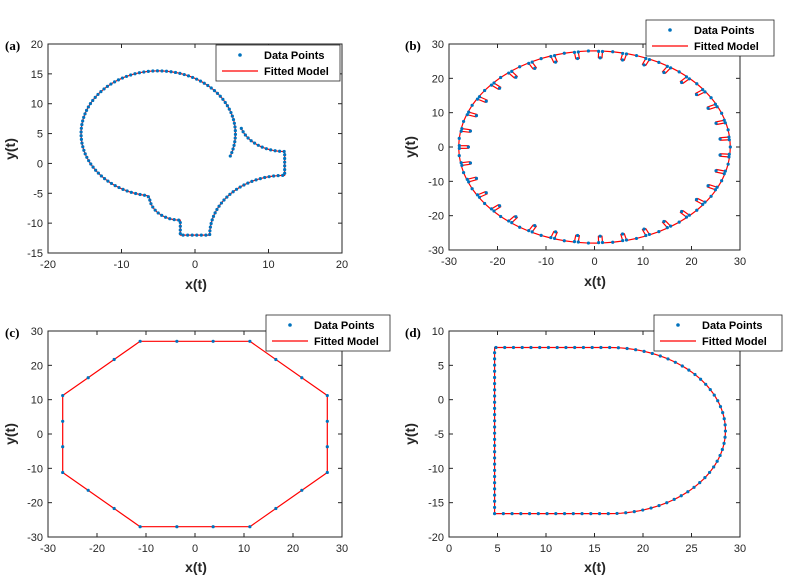 The image size is (795, 586). What do you see at coordinates (40, 135) in the screenshot?
I see `y-tick-label: 5` at bounding box center [40, 135].